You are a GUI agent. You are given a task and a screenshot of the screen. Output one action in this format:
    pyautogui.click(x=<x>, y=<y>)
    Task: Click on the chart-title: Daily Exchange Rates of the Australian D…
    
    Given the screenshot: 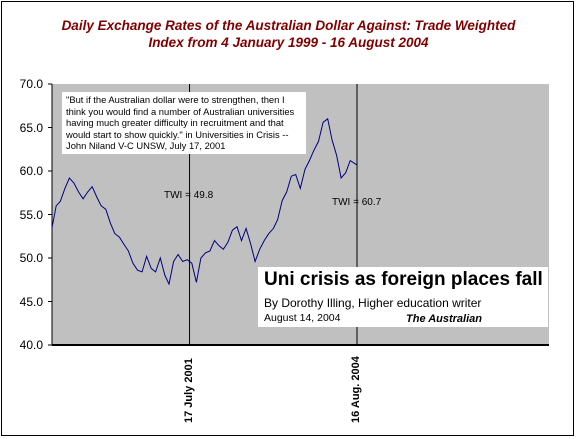 What is the action you would take?
    pyautogui.click(x=288, y=34)
    